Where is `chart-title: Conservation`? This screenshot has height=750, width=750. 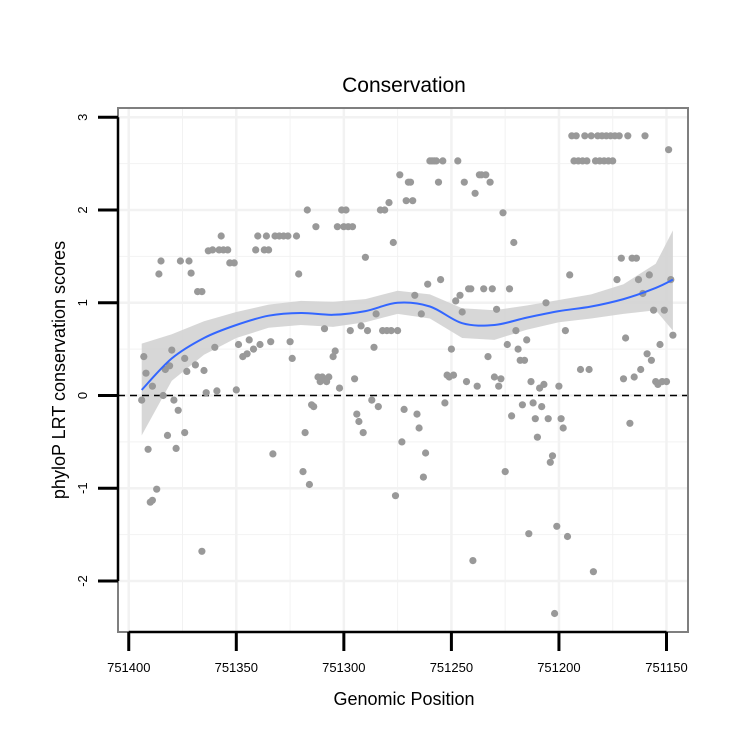
chart-title: Conservation is located at coordinates (404, 85).